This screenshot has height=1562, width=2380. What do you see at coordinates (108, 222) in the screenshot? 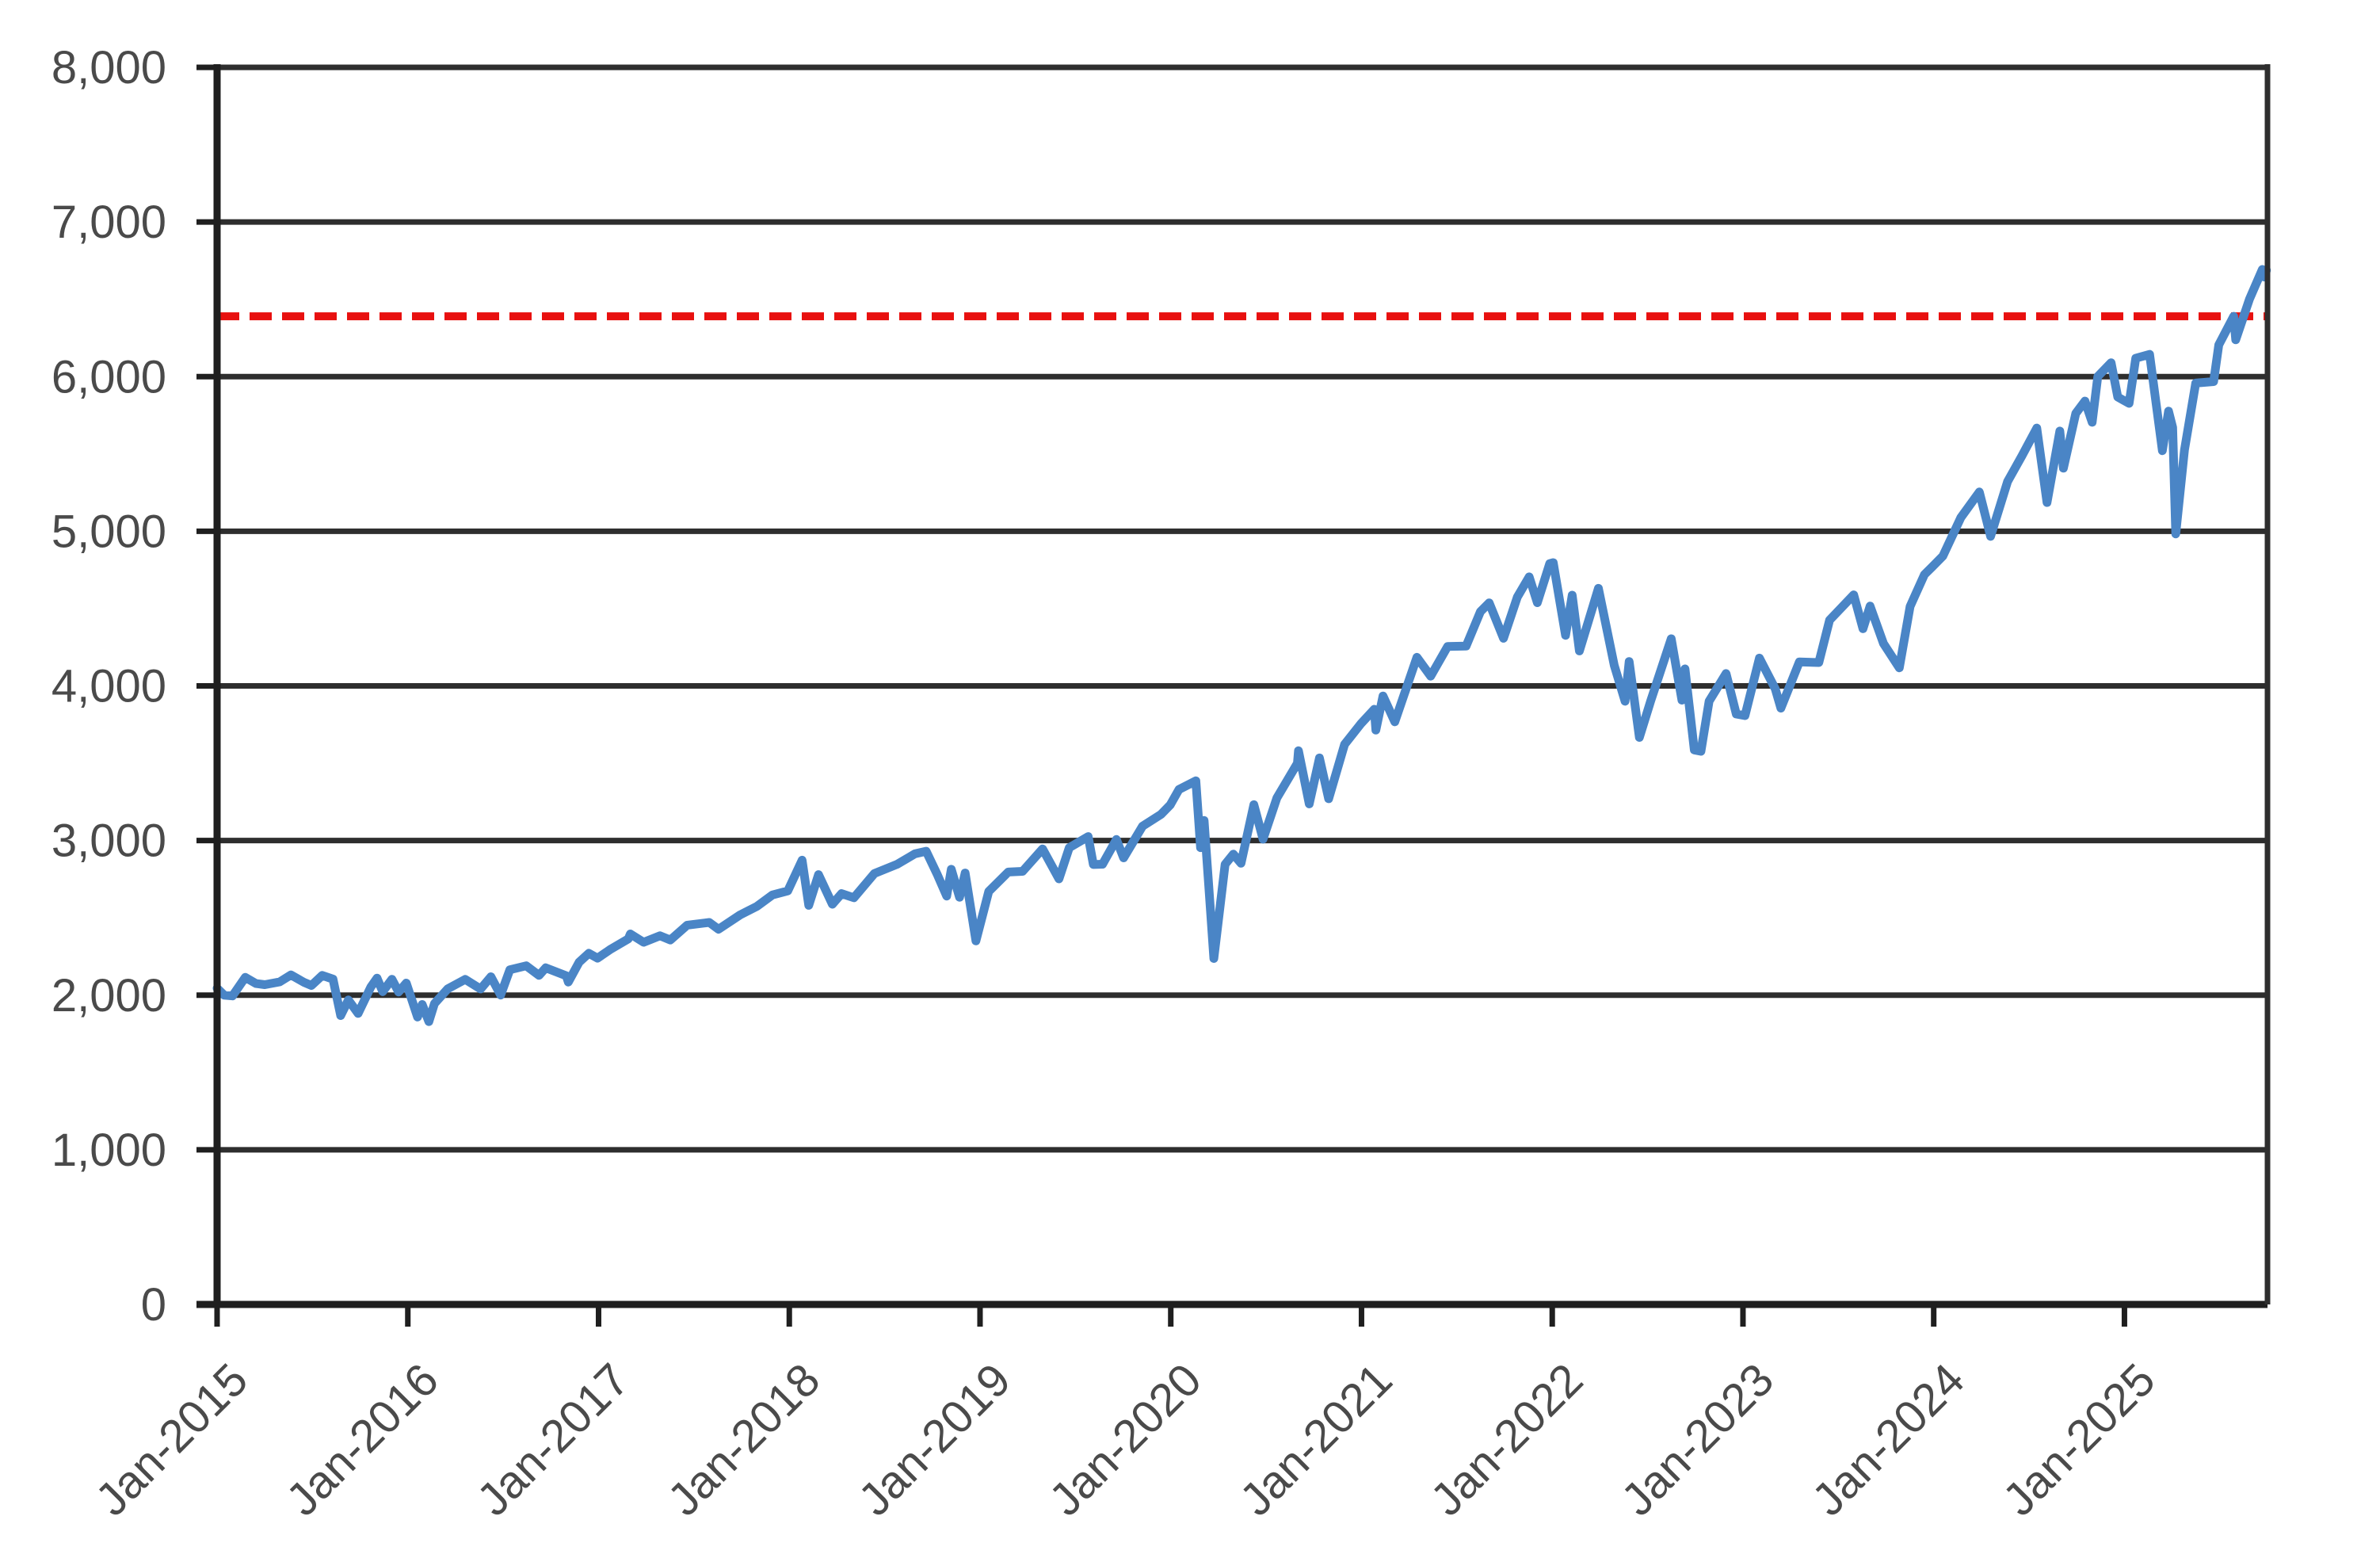
I see `y-tick-label: 7,000` at bounding box center [108, 222].